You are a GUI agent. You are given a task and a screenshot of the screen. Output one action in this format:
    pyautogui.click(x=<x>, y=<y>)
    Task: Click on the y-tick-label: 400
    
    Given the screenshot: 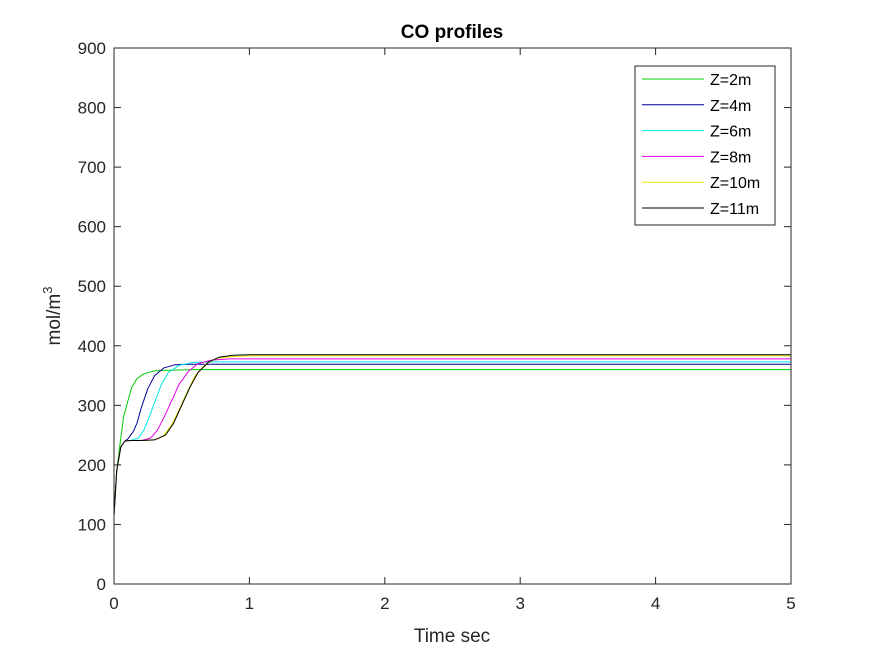 What is the action you would take?
    pyautogui.click(x=92, y=346)
    